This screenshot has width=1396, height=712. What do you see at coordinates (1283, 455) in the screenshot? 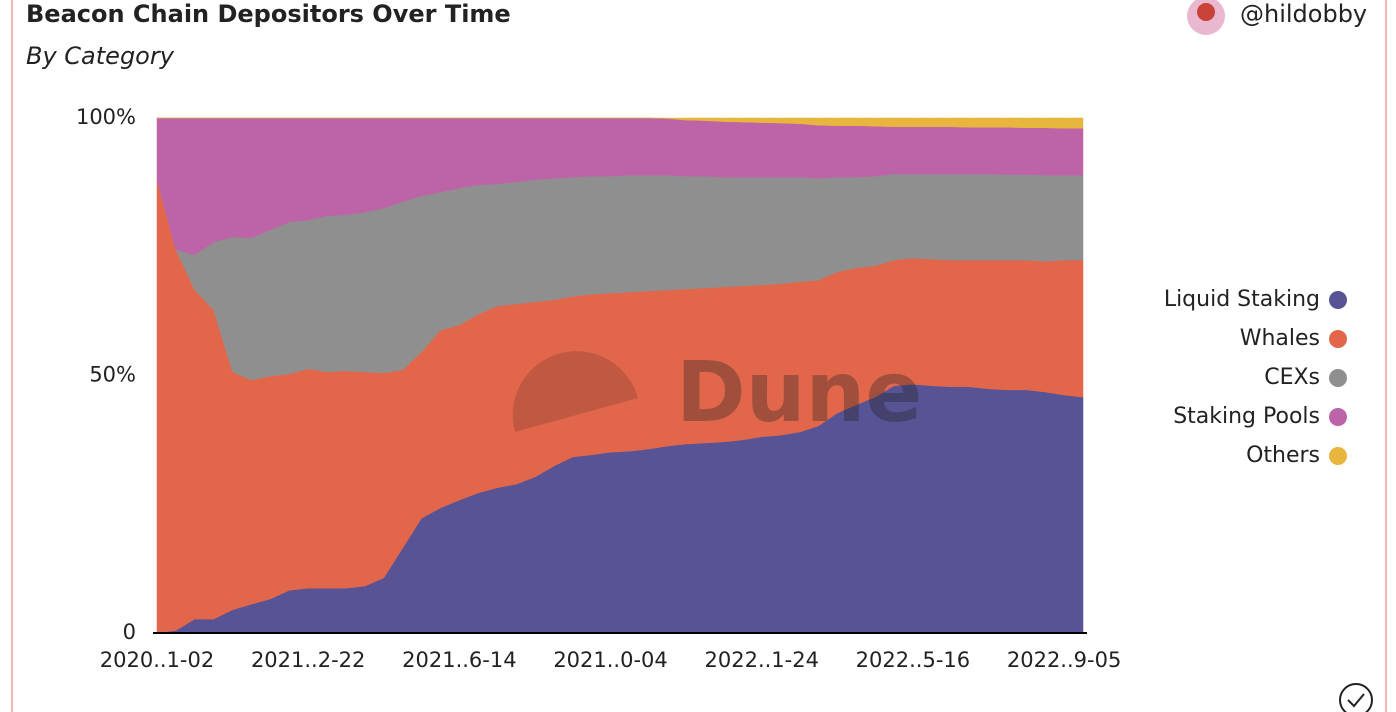
I see `legend-label: Others` at bounding box center [1283, 455].